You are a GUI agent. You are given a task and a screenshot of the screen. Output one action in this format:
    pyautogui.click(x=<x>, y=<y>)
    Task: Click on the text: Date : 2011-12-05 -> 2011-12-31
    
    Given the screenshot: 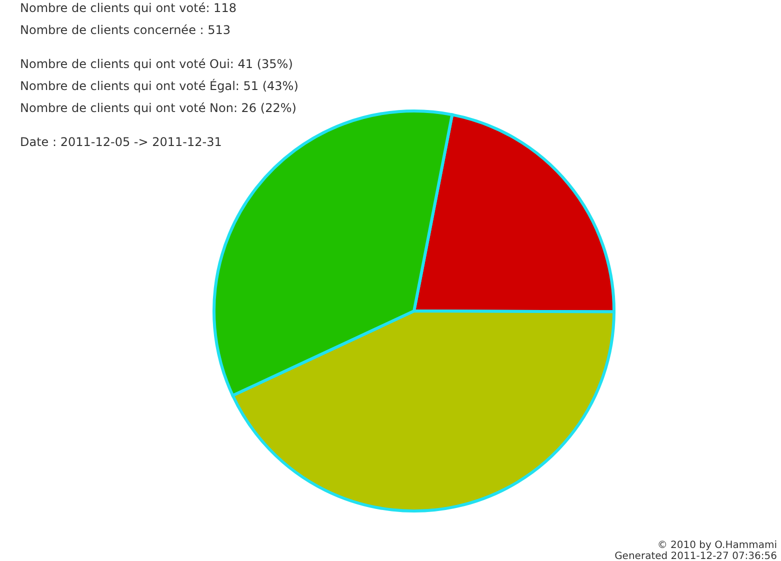 What is the action you would take?
    pyautogui.click(x=121, y=142)
    